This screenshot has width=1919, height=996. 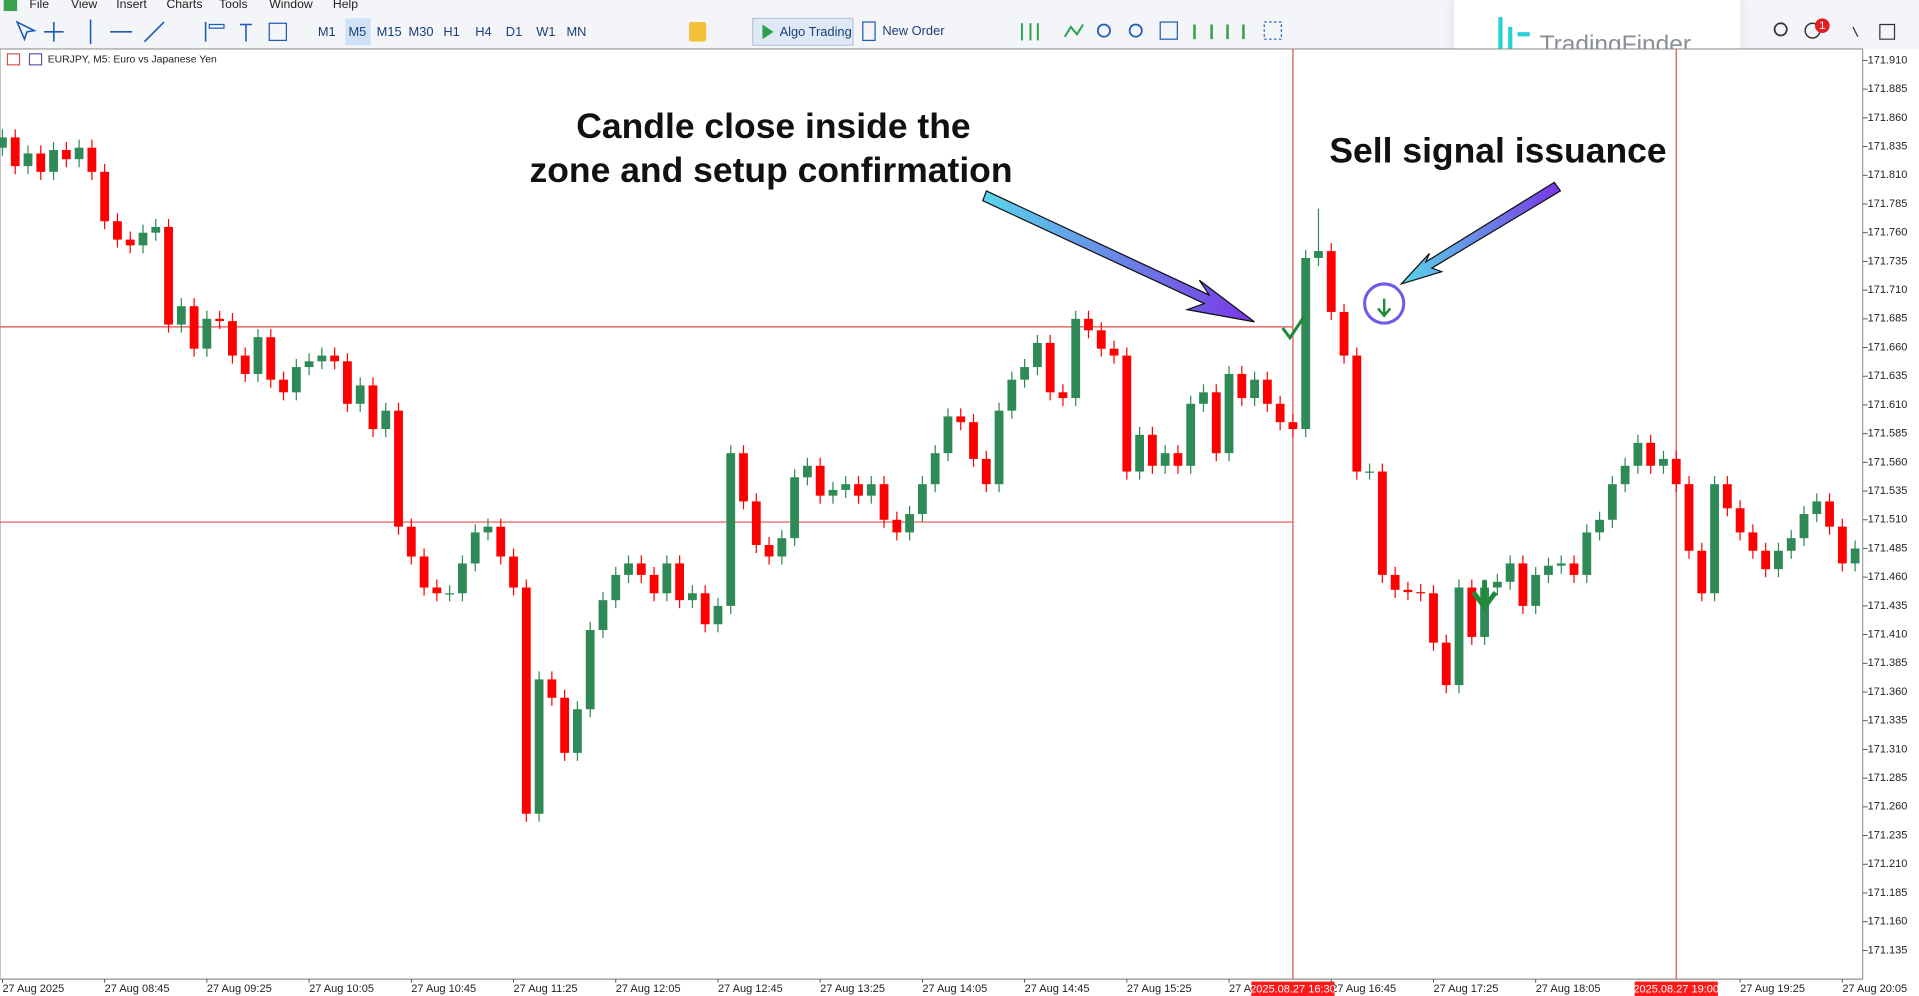 I want to click on chart-type-icons, so click(x=1052, y=32).